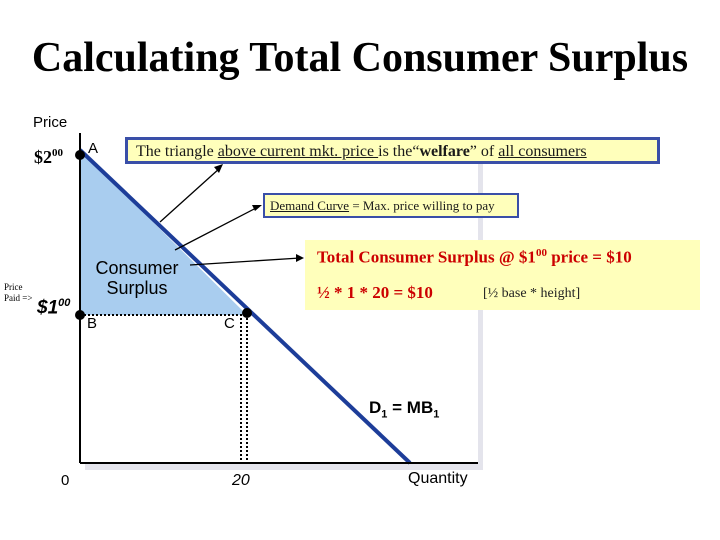 This screenshot has width=720, height=540. I want to click on price-high-cents: 00, so click(57, 153).